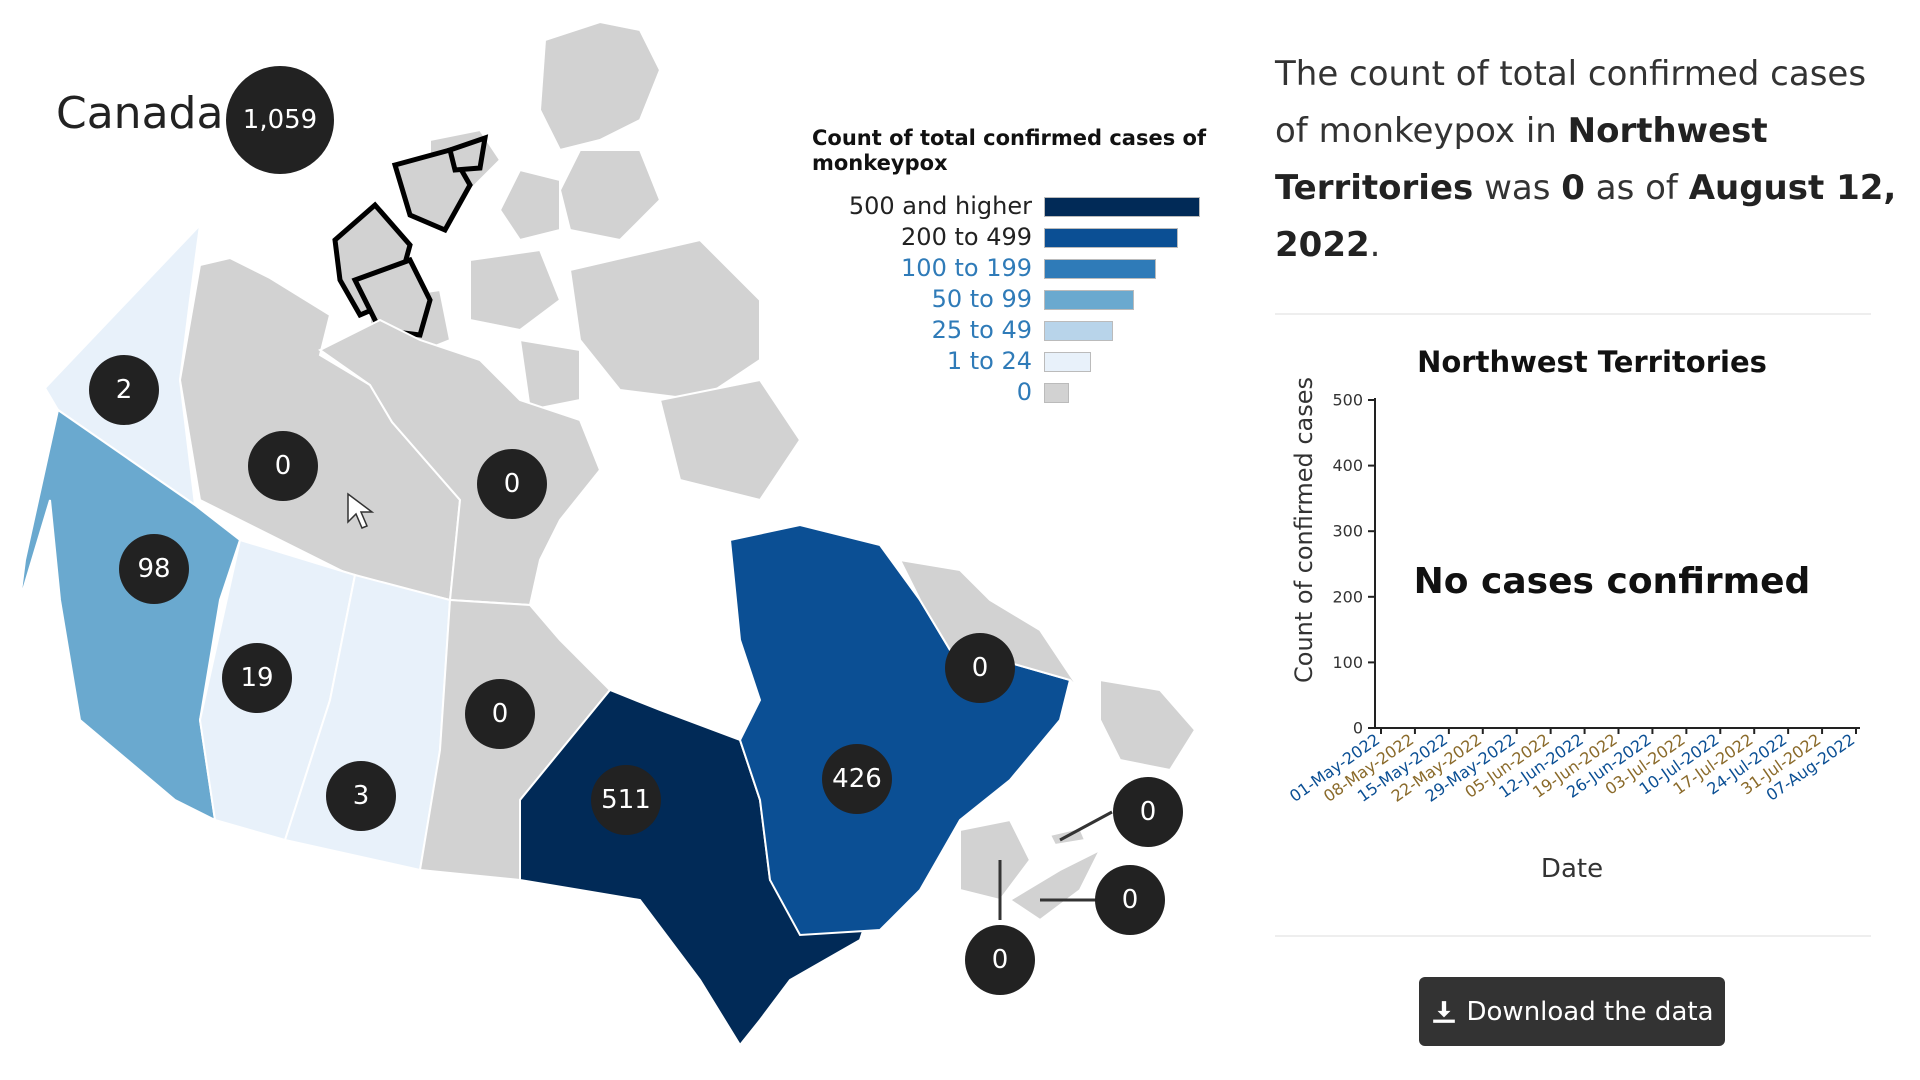  I want to click on legend-item-label: 1 to 24, so click(989, 361).